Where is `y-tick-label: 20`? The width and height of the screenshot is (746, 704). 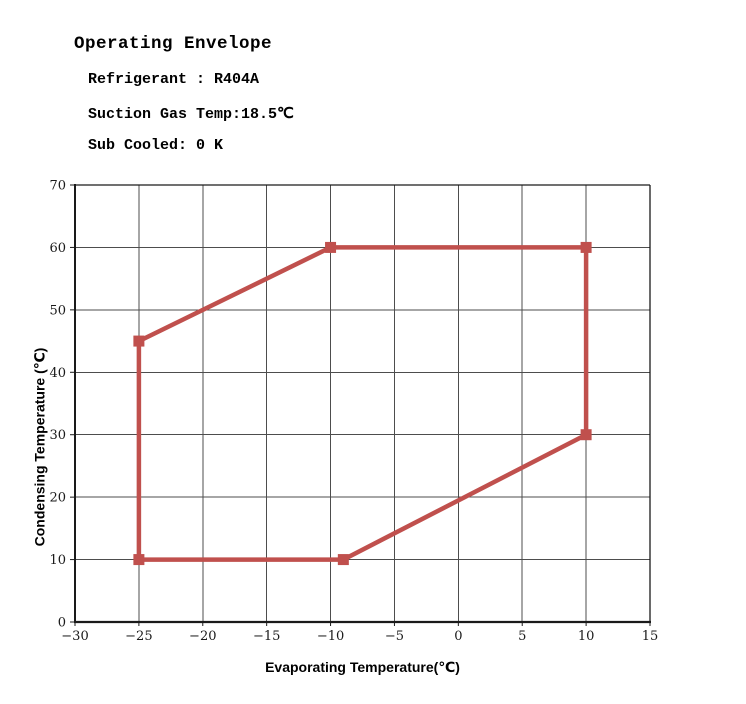
y-tick-label: 20 is located at coordinates (57, 498).